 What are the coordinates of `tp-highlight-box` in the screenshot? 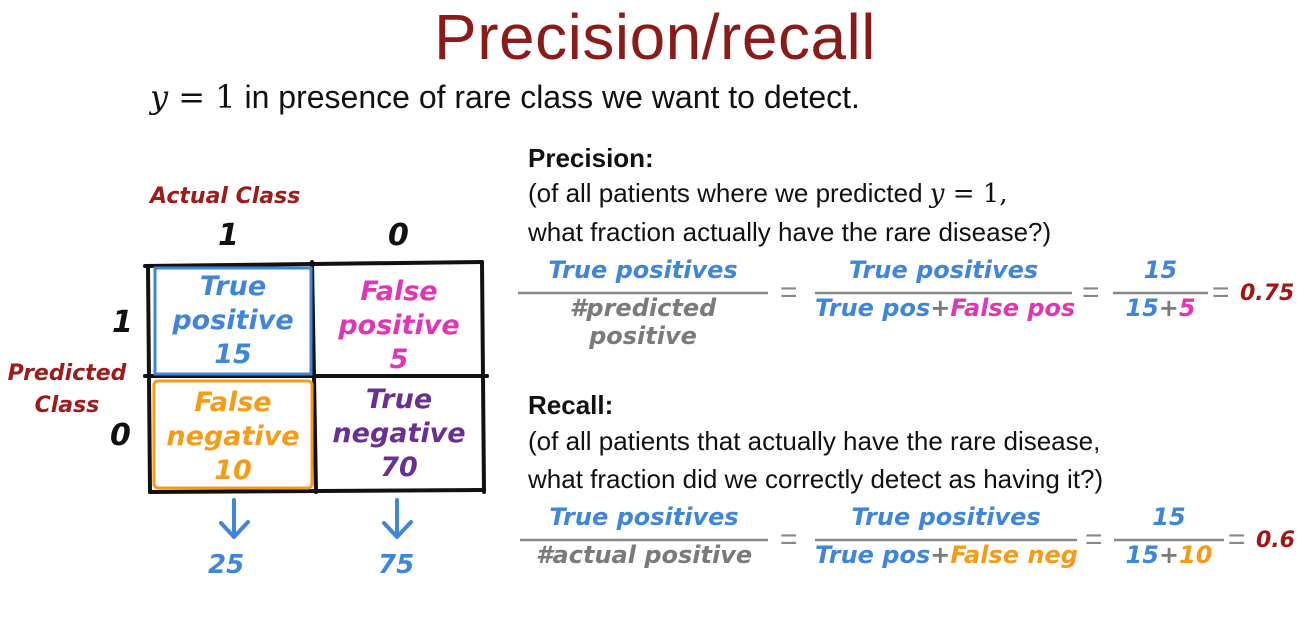 It's located at (233, 321).